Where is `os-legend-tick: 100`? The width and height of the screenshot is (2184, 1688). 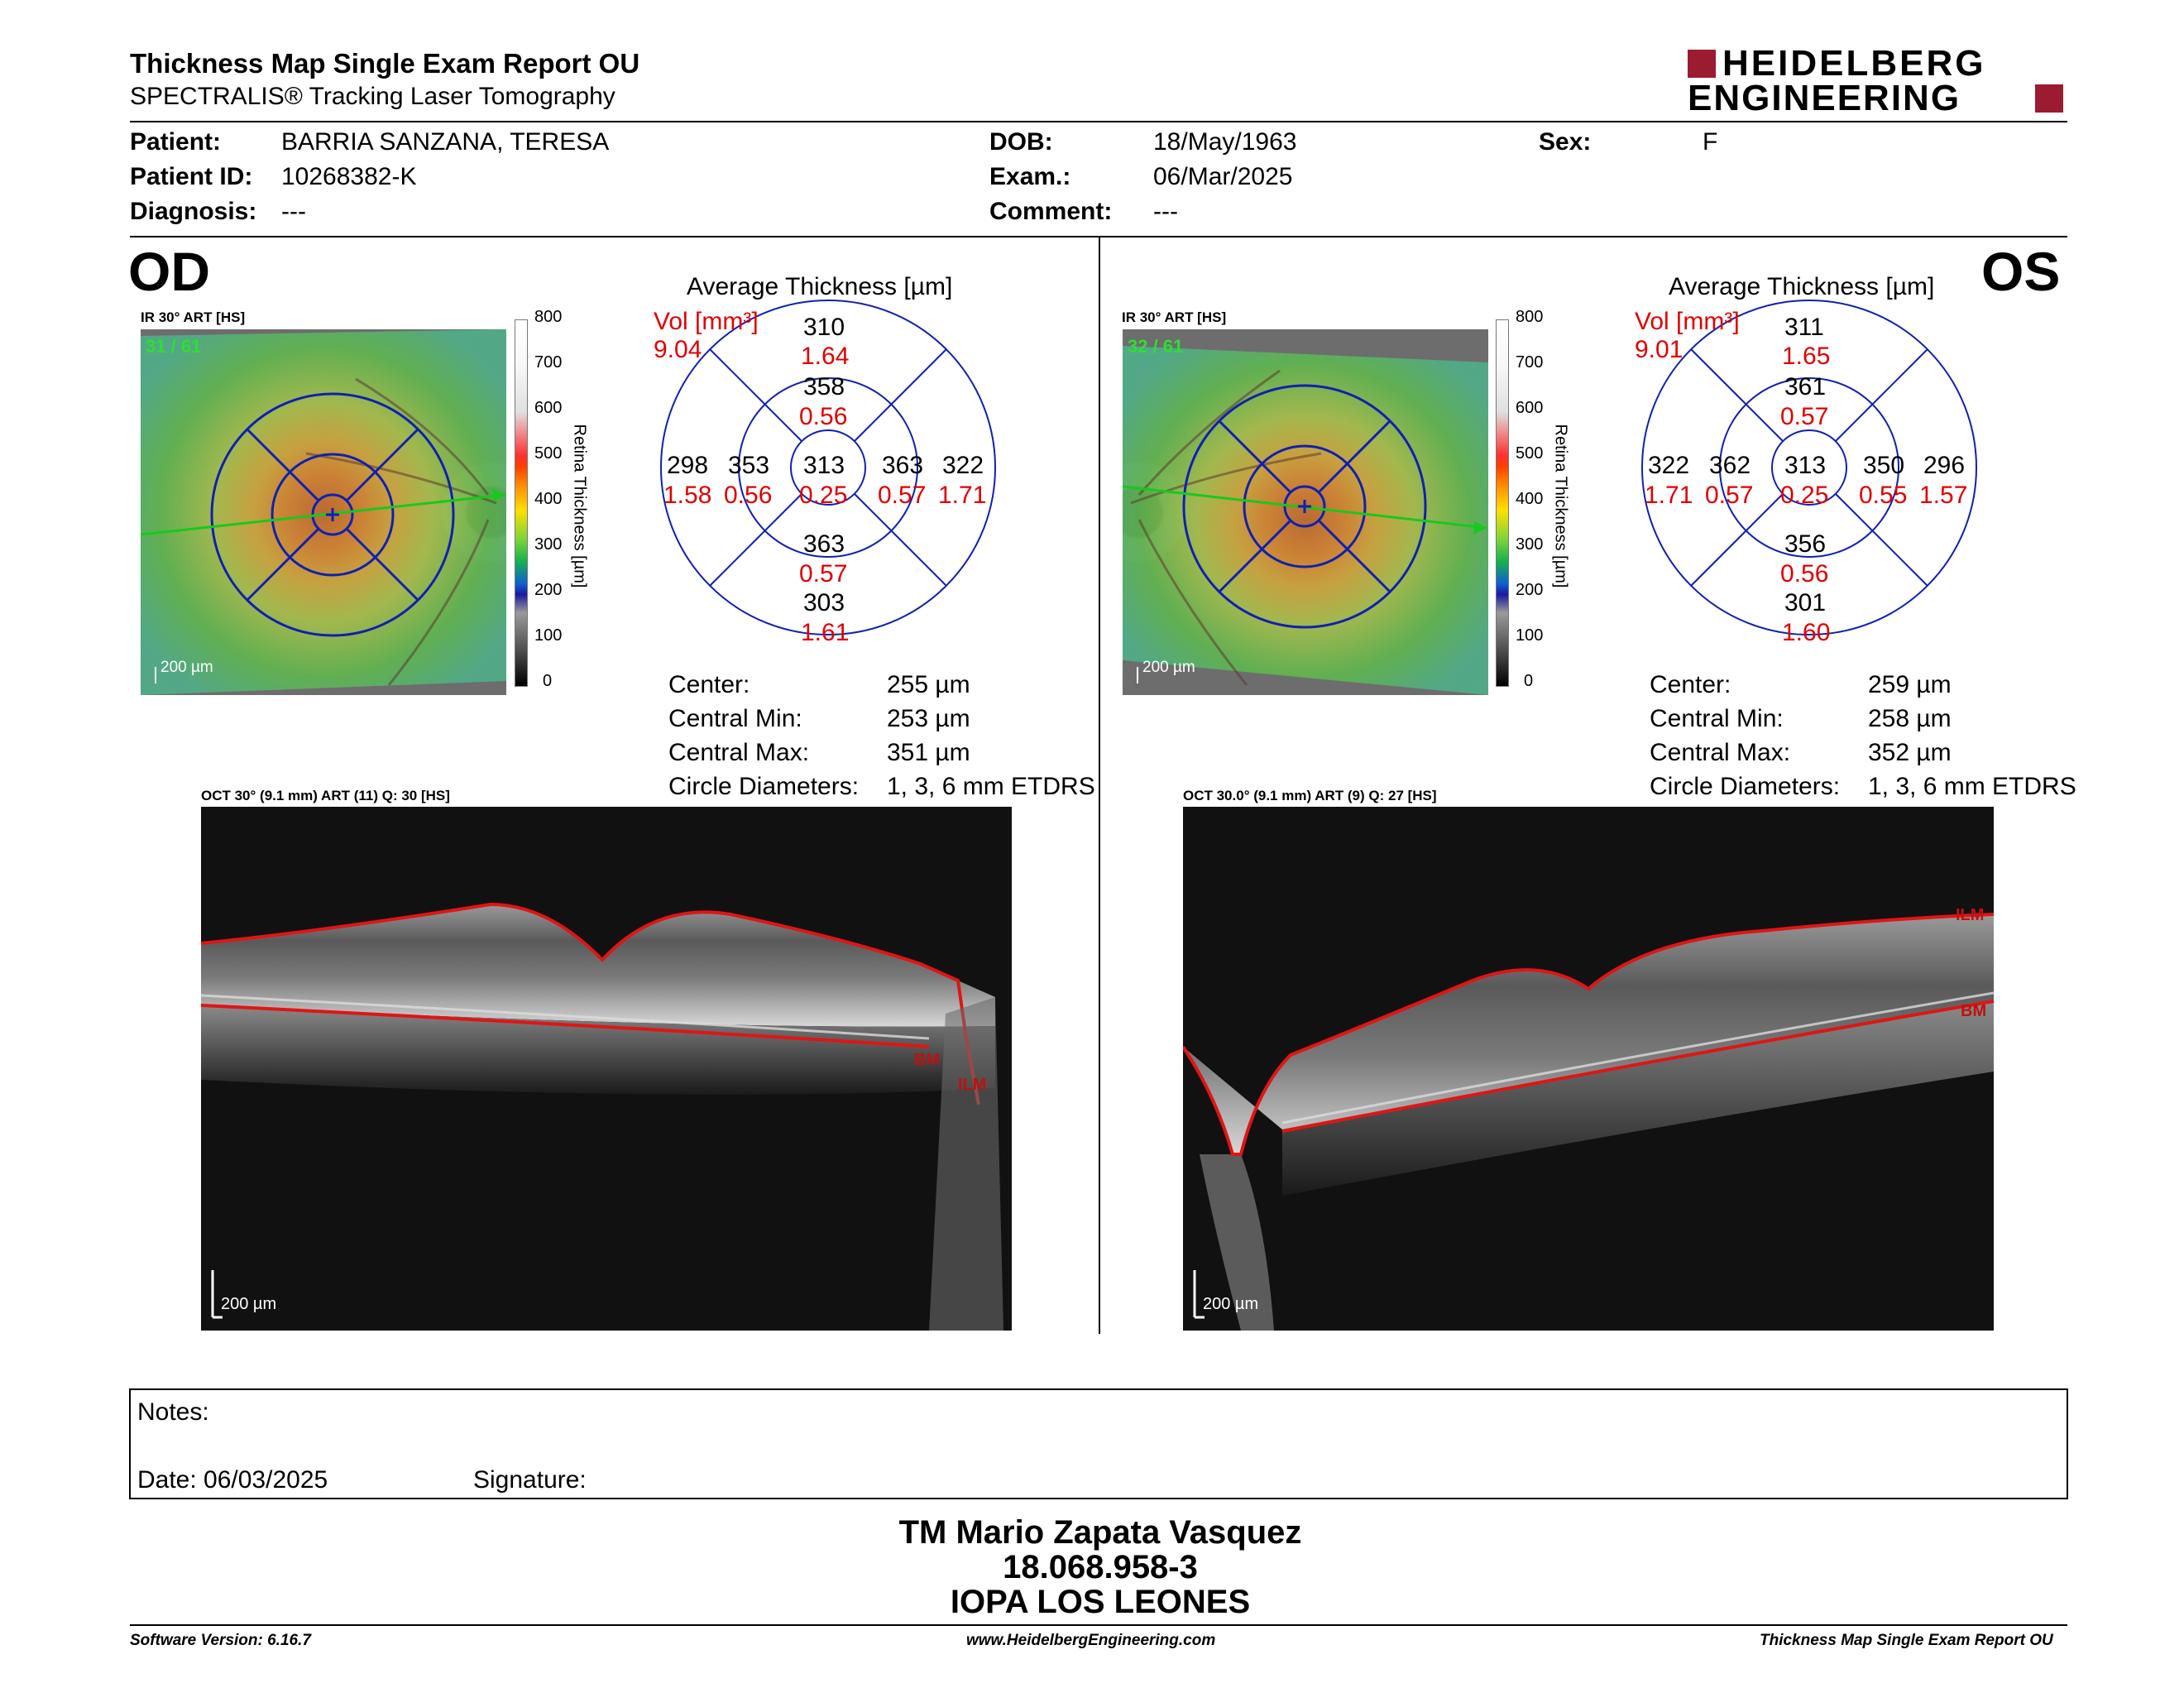
os-legend-tick: 100 is located at coordinates (1530, 635).